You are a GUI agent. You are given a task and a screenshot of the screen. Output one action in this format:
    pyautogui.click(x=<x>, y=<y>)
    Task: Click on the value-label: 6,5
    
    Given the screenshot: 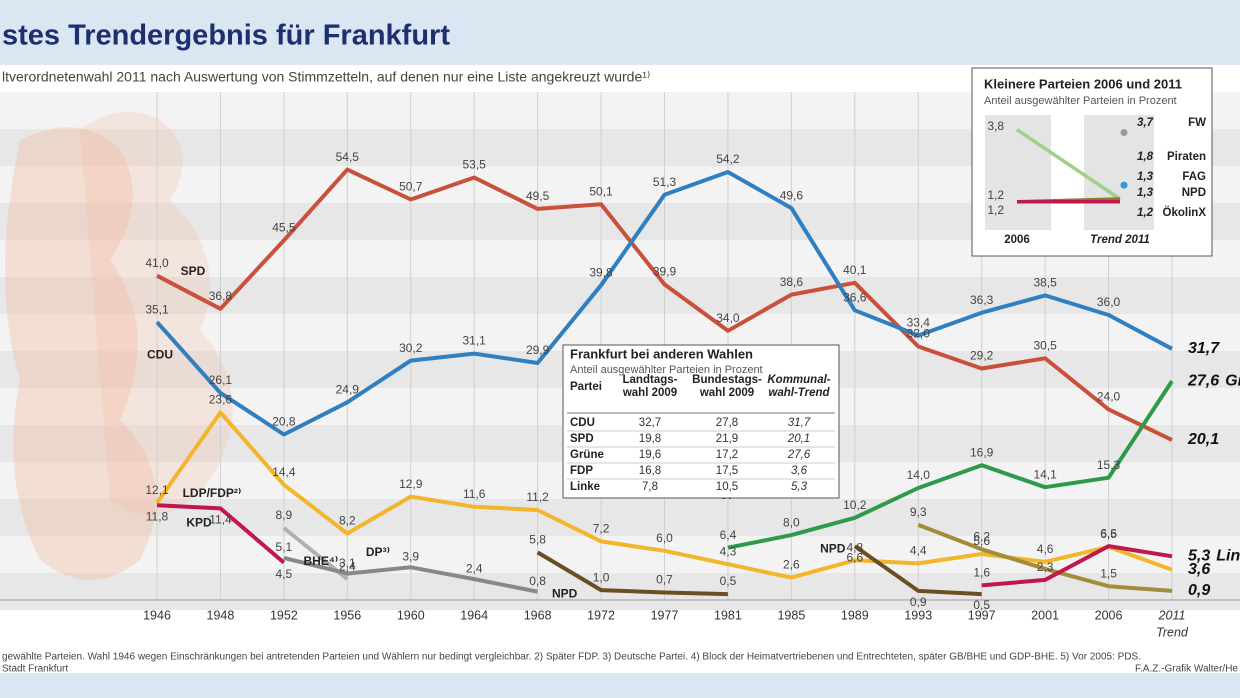 What is the action you would take?
    pyautogui.click(x=1108, y=534)
    